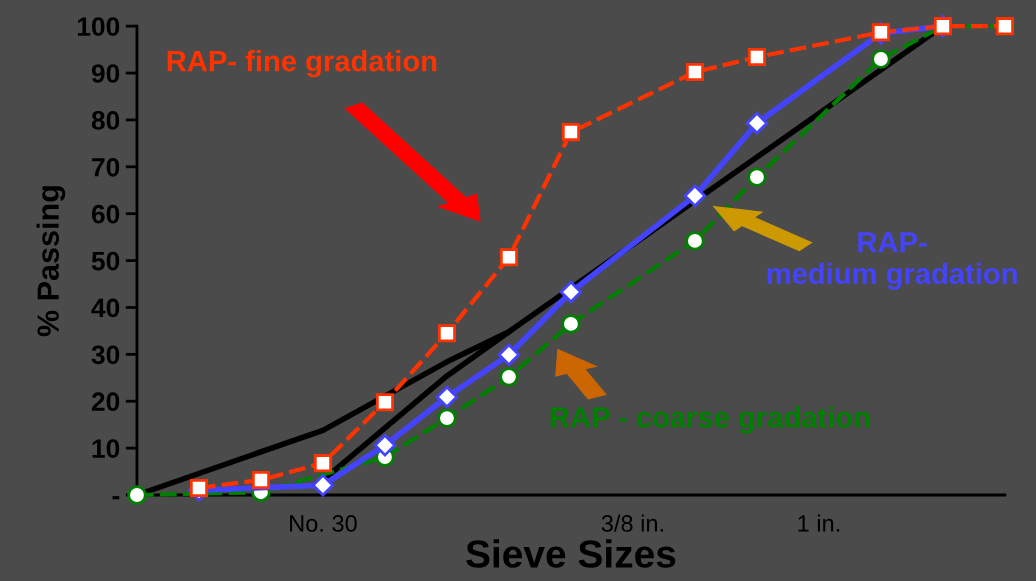 This screenshot has width=1036, height=581. What do you see at coordinates (105, 261) in the screenshot?
I see `y-tick-label: 50` at bounding box center [105, 261].